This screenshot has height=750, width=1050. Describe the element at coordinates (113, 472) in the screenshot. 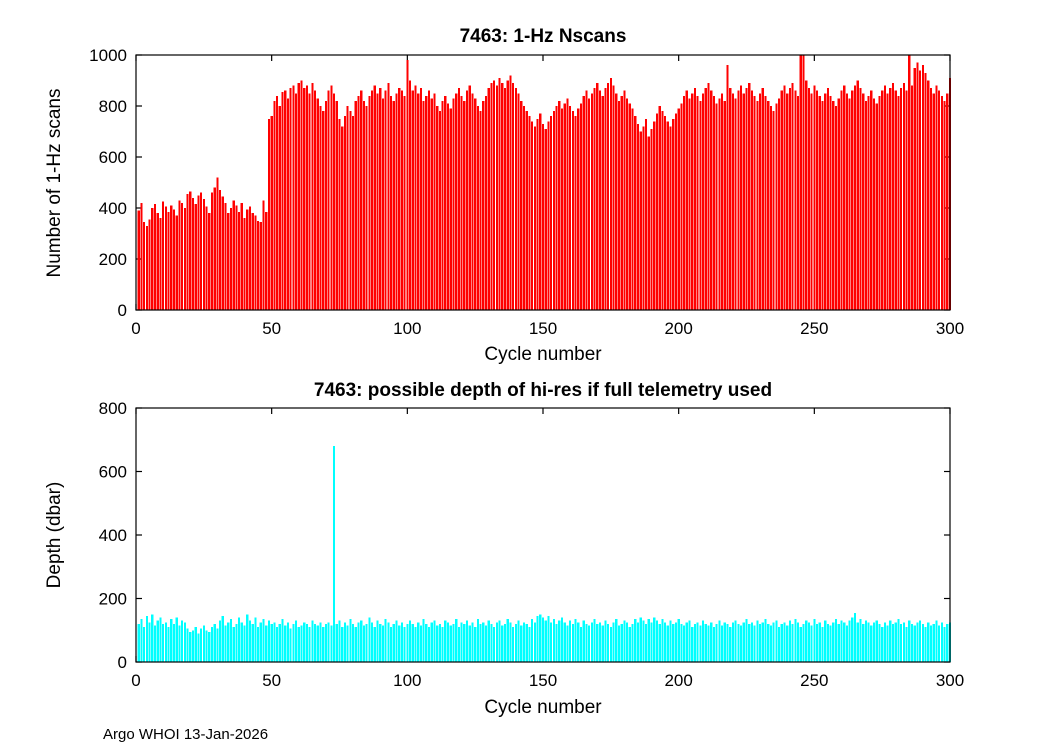

I see `y-tick-label: 600` at that location.